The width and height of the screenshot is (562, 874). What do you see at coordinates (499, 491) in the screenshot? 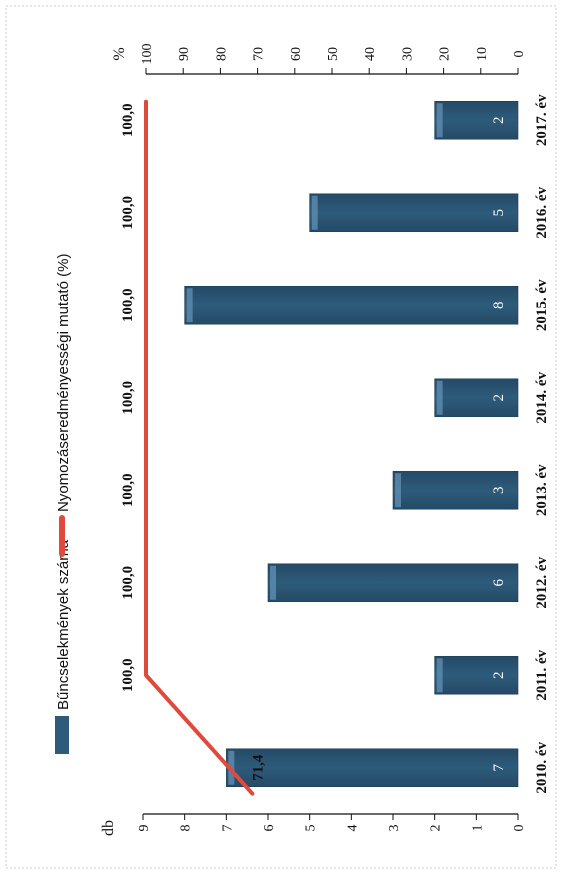
I see `bar-data-label: 3` at bounding box center [499, 491].